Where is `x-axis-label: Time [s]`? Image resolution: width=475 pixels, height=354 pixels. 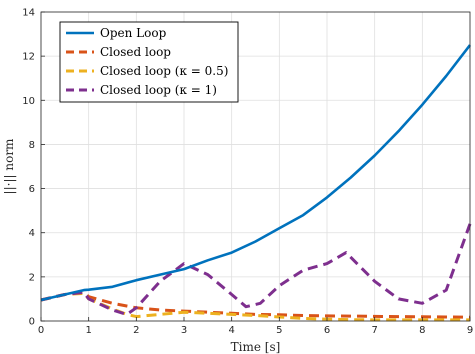 x-axis-label: Time [s] is located at coordinates (256, 347).